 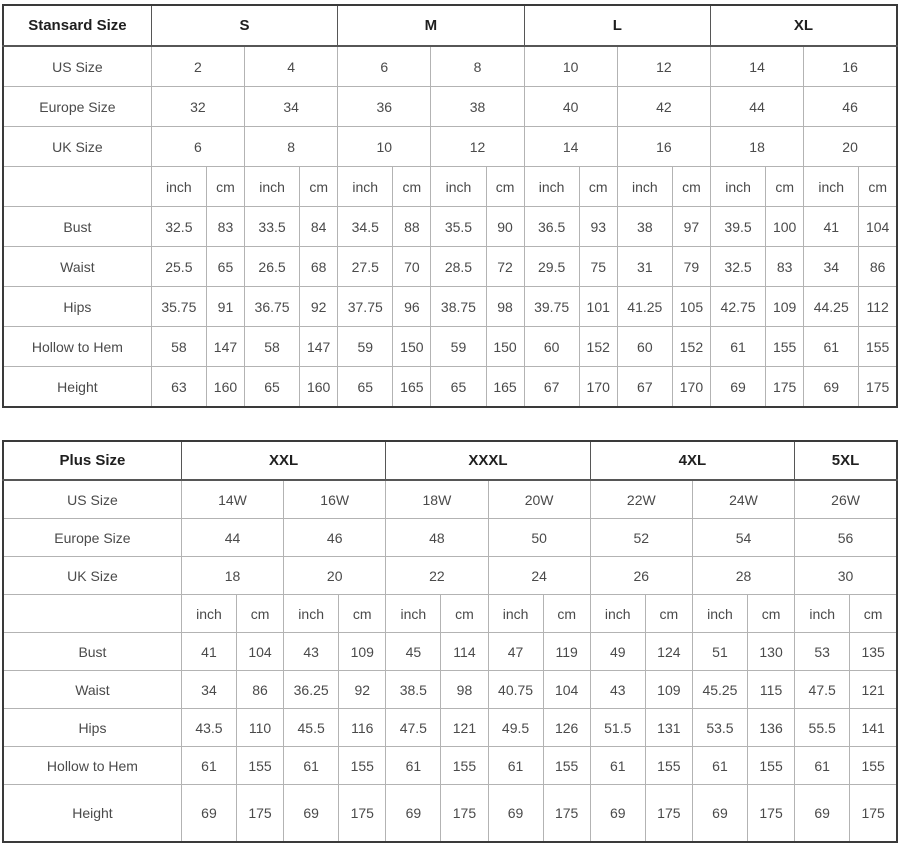 I want to click on size-conversion-row: Europe Size 32 34 36 38 40 42 44 46, so click(x=450, y=106).